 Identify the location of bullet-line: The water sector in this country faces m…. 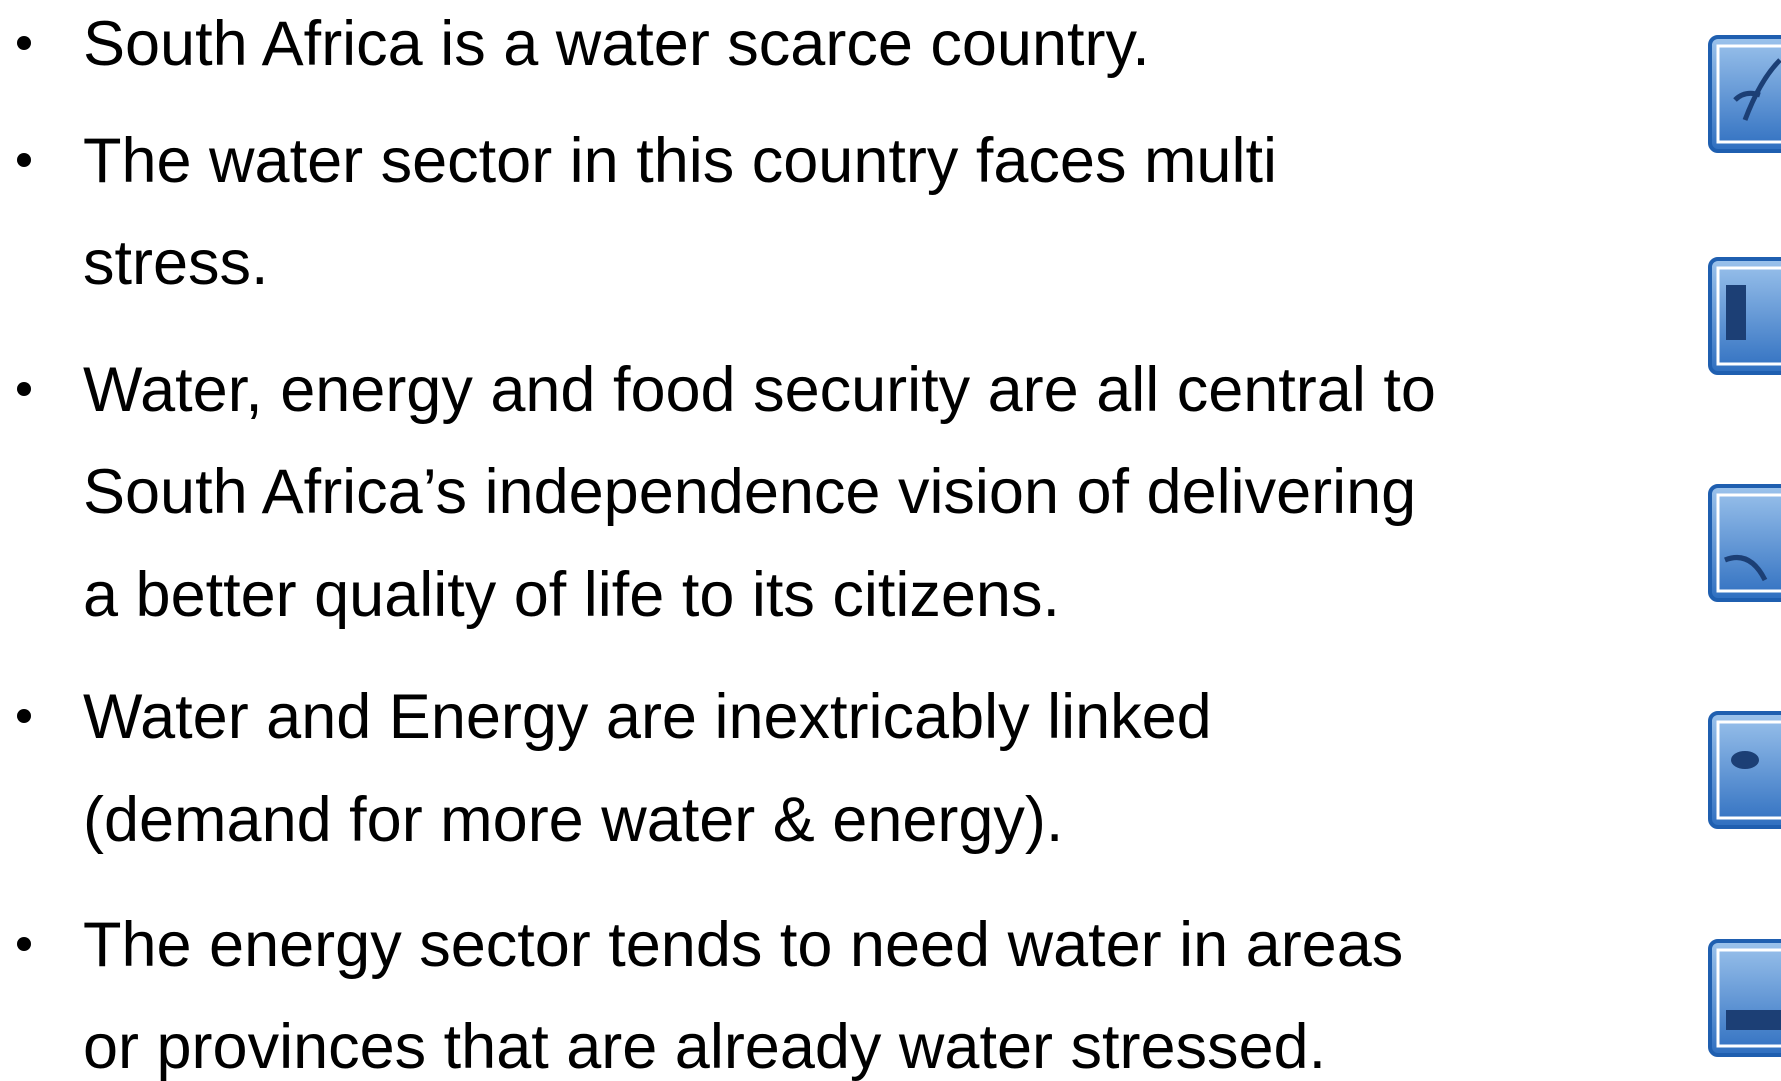
(680, 161).